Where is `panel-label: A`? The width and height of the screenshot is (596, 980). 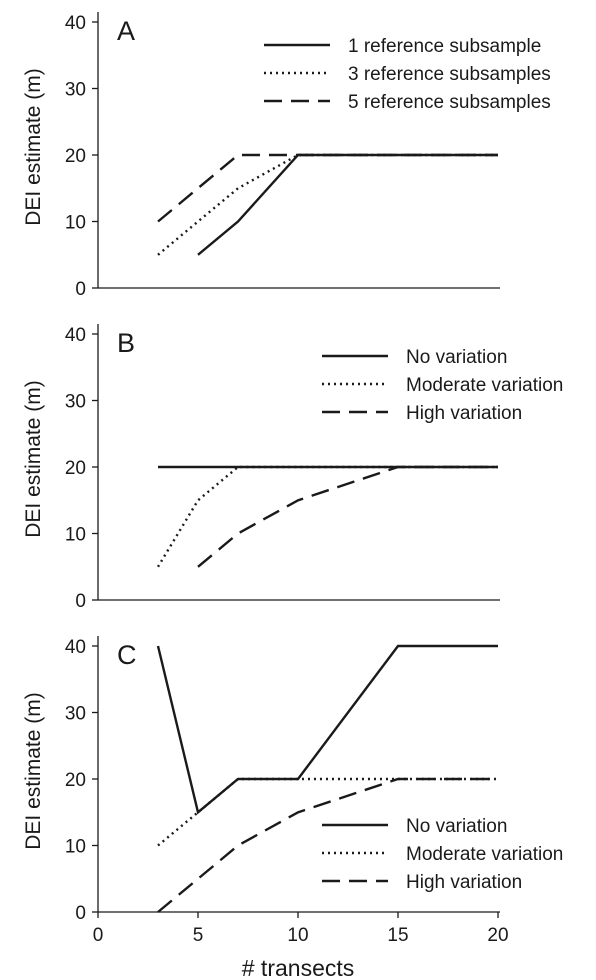
panel-label: A is located at coordinates (126, 31).